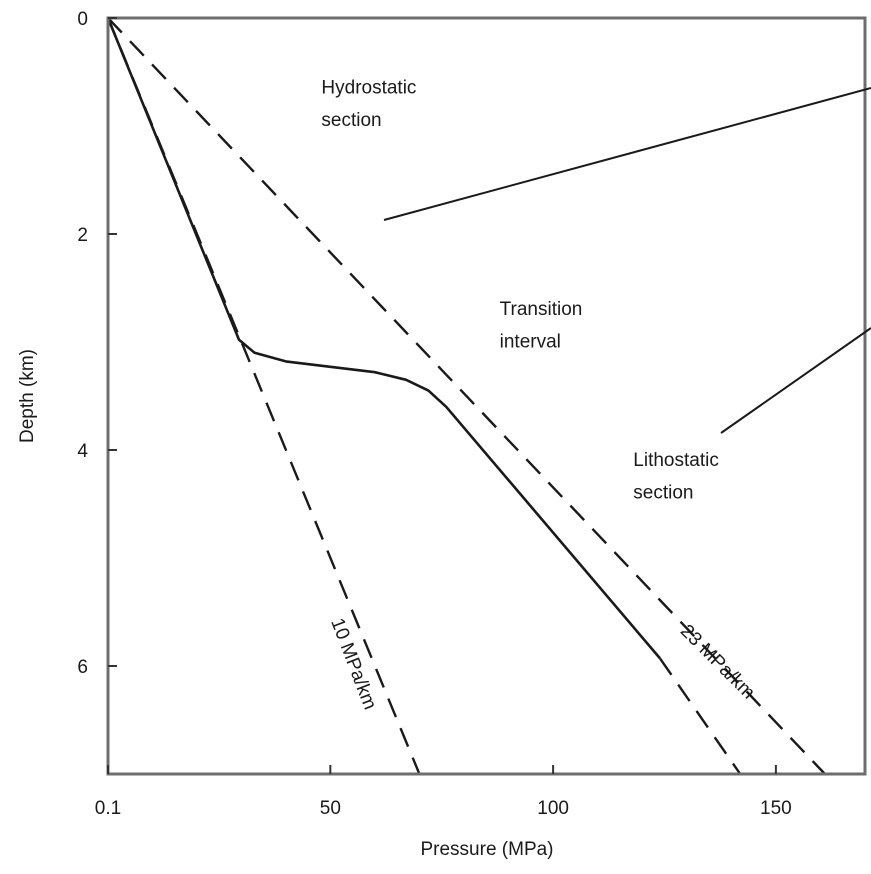  Describe the element at coordinates (717, 662) in the screenshot. I see `annotation: 23 MPa/km` at that location.